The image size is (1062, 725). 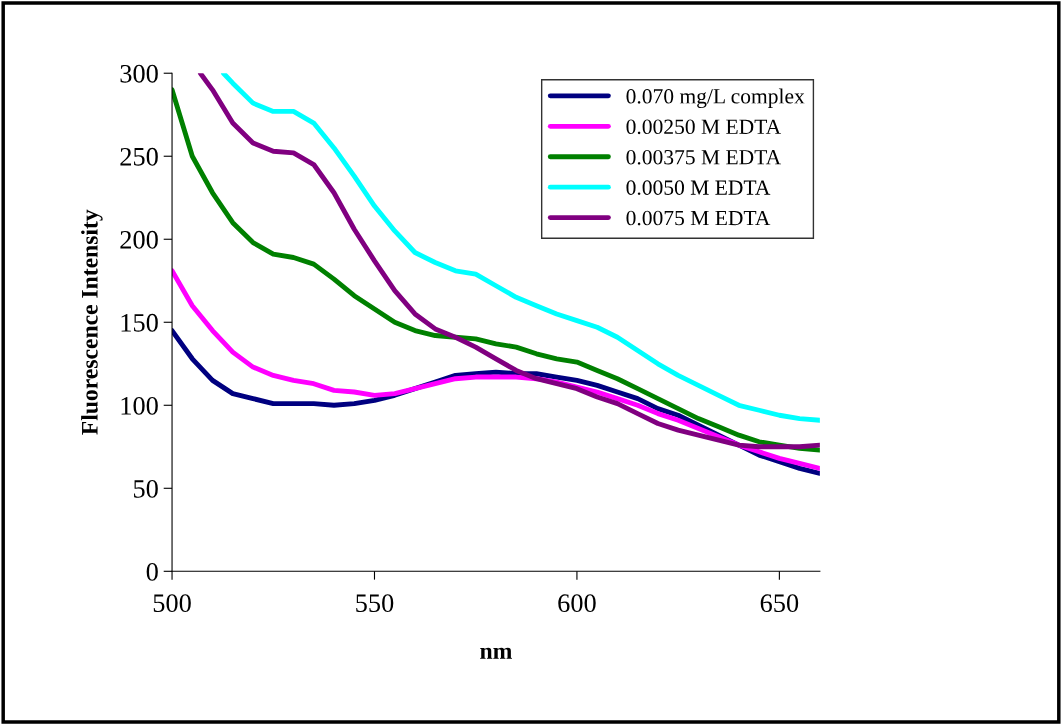 I want to click on y-tick-label: 50, so click(x=145, y=488).